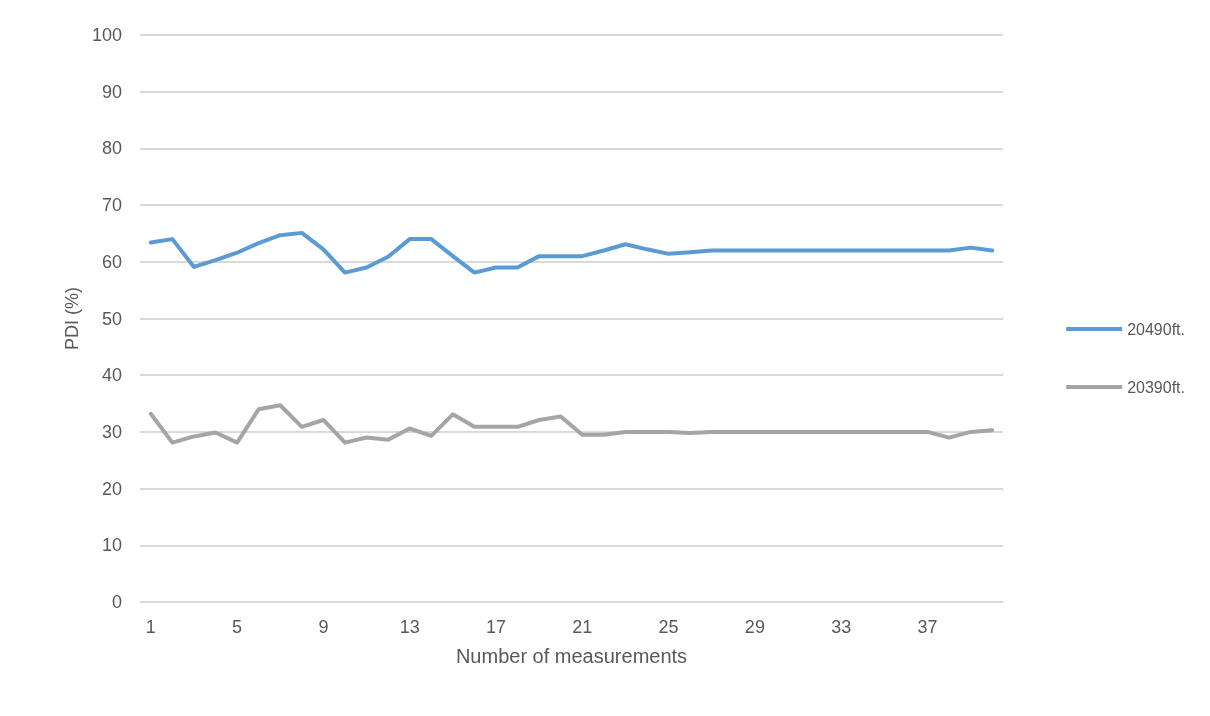 This screenshot has height=716, width=1210. I want to click on x-tick-label: 25, so click(668, 627).